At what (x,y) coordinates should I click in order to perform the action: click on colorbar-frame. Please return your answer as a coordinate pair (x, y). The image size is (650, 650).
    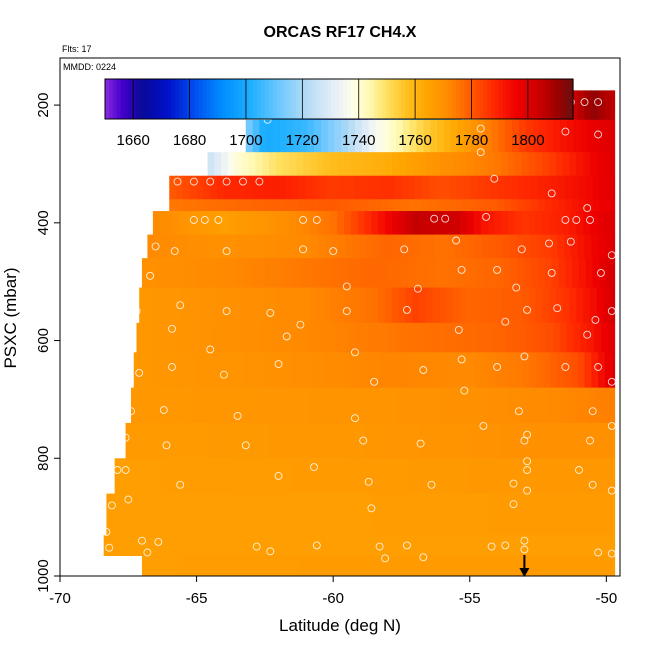
    Looking at the image, I should click on (339, 99).